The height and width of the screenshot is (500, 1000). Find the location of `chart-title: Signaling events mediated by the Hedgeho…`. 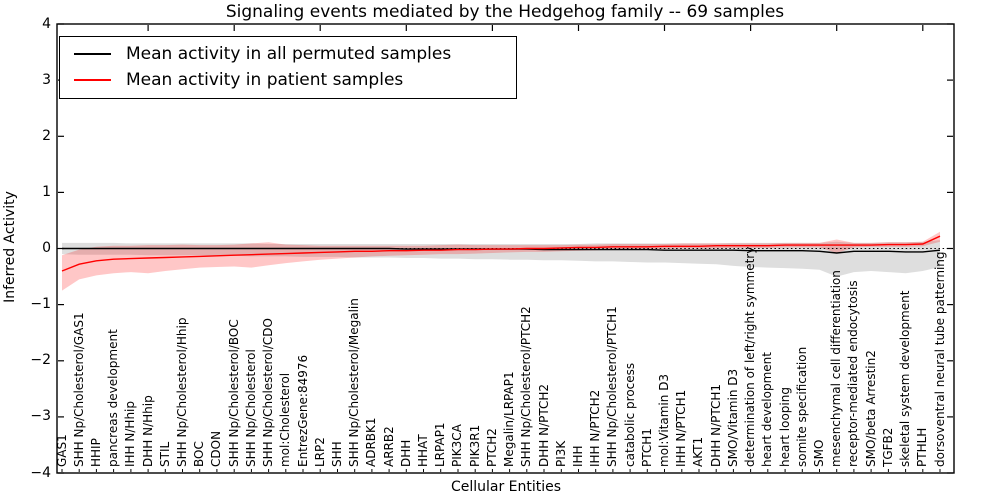

chart-title: Signaling events mediated by the Hedgeho… is located at coordinates (505, 12).